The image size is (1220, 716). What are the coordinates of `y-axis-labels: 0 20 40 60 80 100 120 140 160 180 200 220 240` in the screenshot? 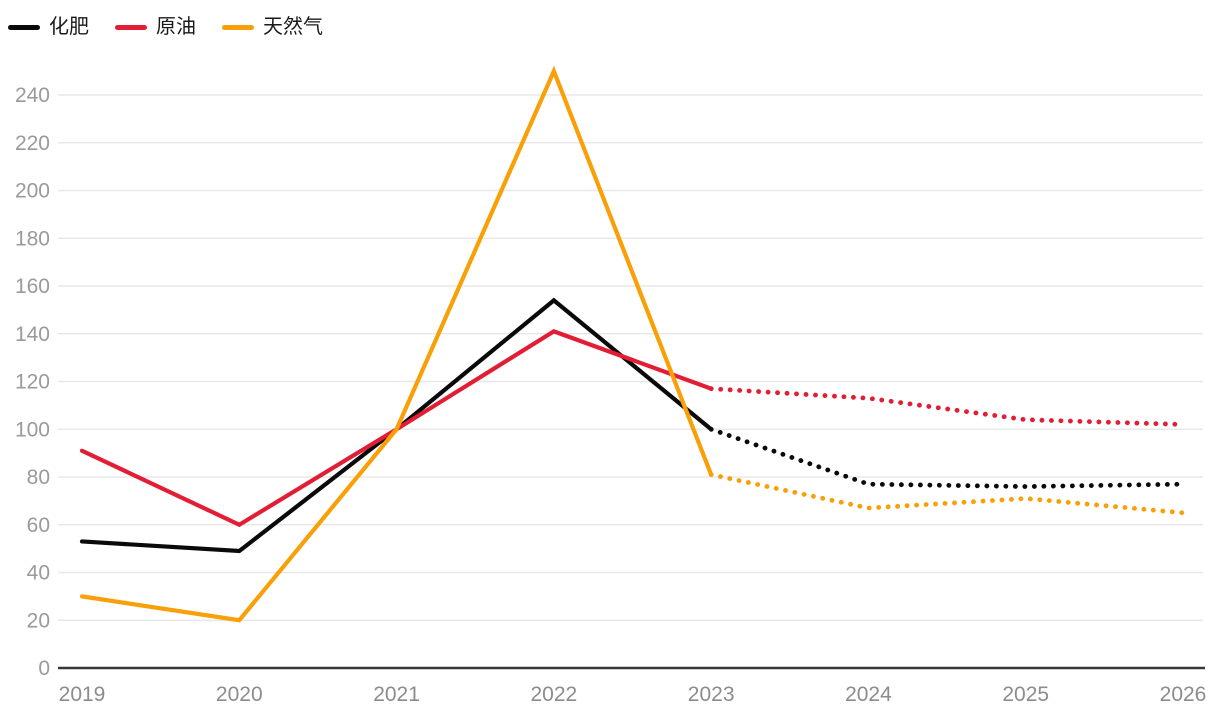 It's located at (32, 382).